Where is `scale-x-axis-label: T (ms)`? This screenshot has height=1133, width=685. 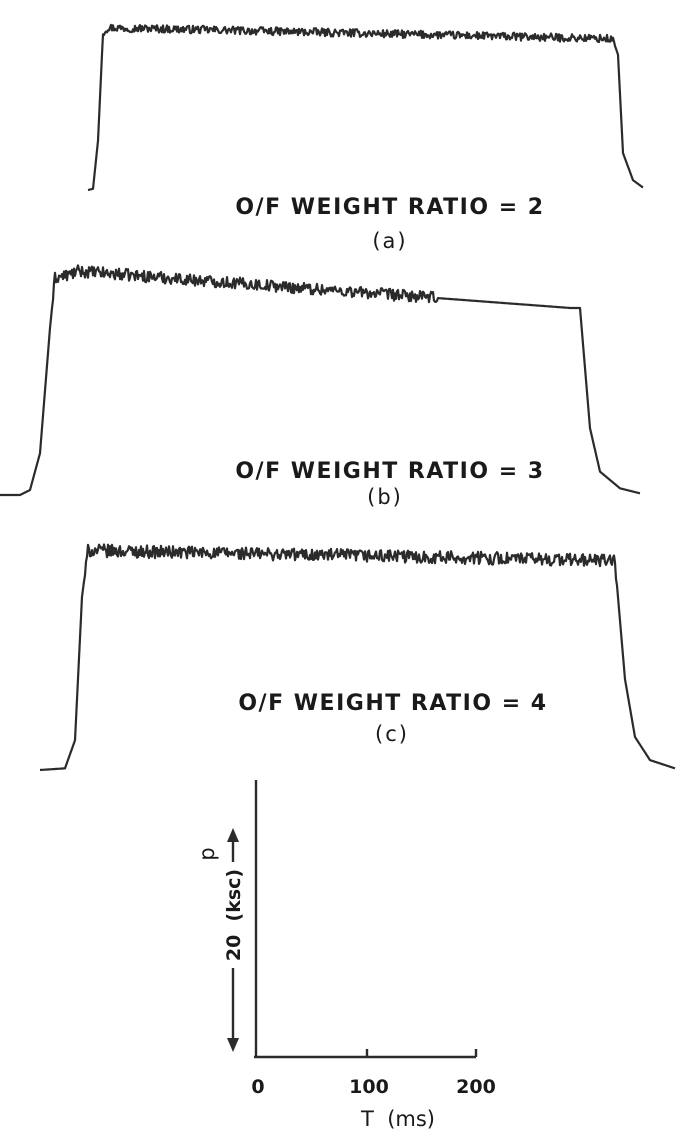 scale-x-axis-label: T (ms) is located at coordinates (397, 1119).